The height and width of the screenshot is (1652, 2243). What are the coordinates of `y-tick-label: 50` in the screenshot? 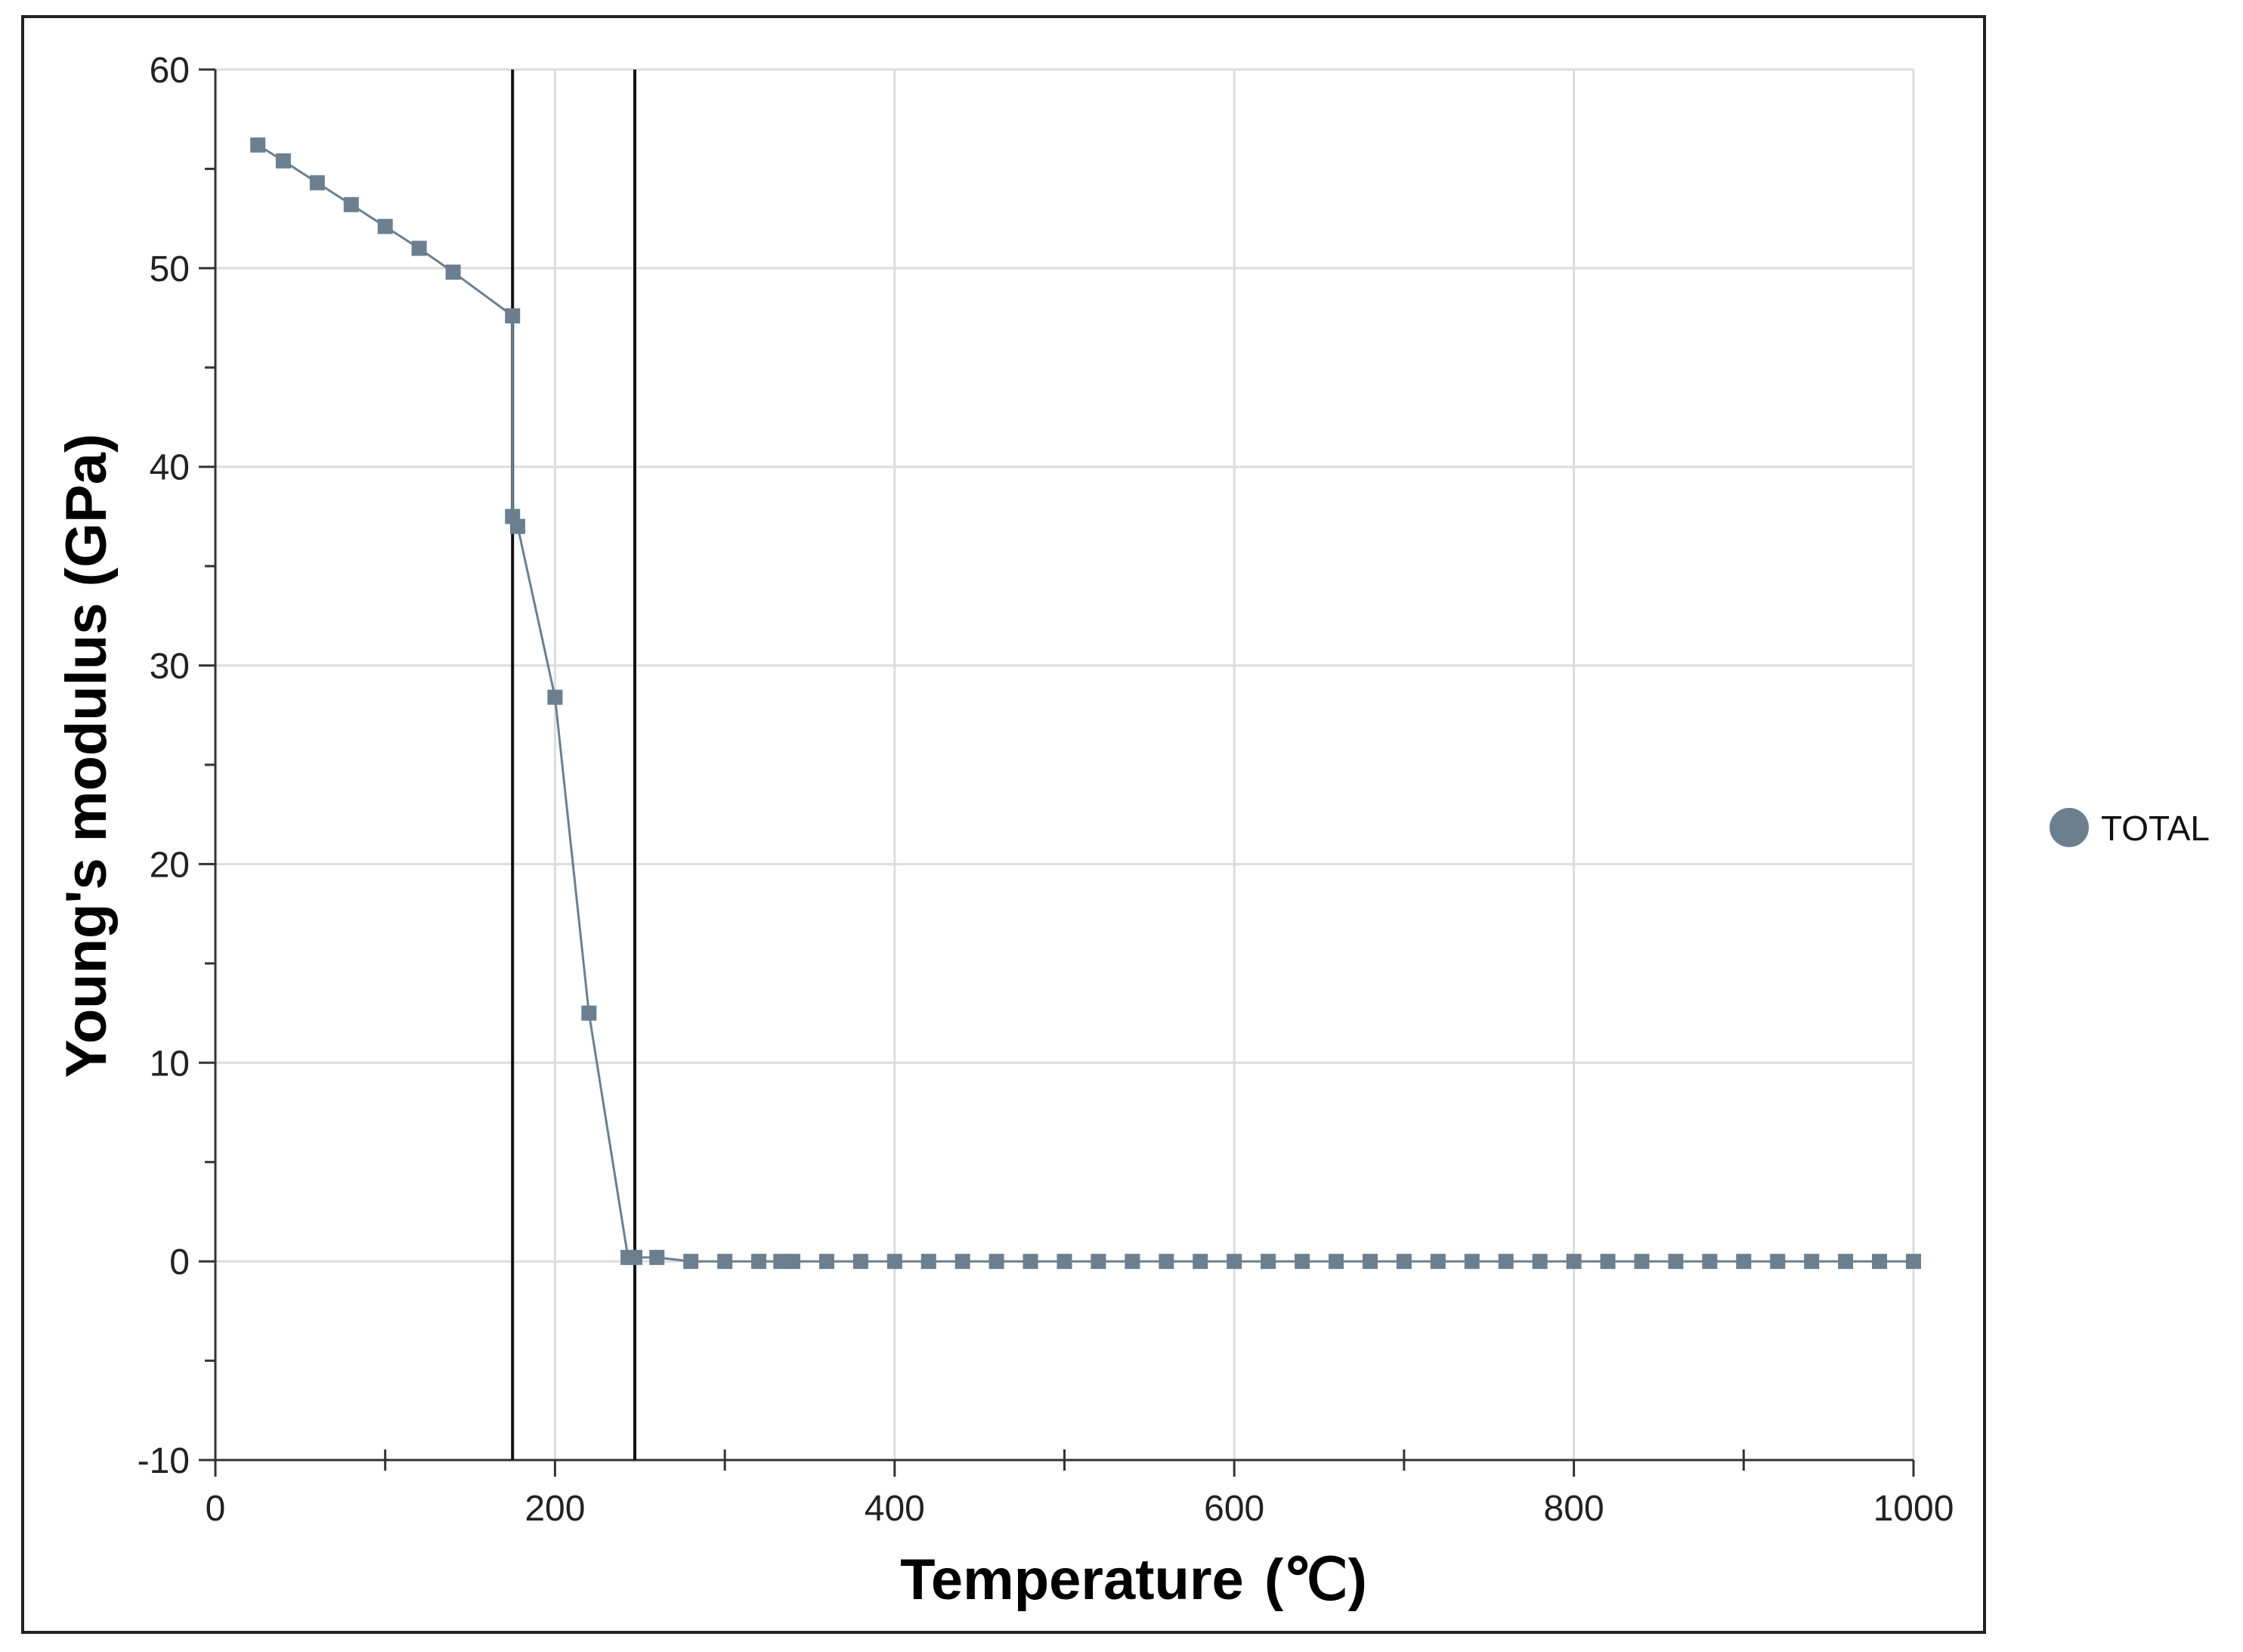 It's located at (170, 269).